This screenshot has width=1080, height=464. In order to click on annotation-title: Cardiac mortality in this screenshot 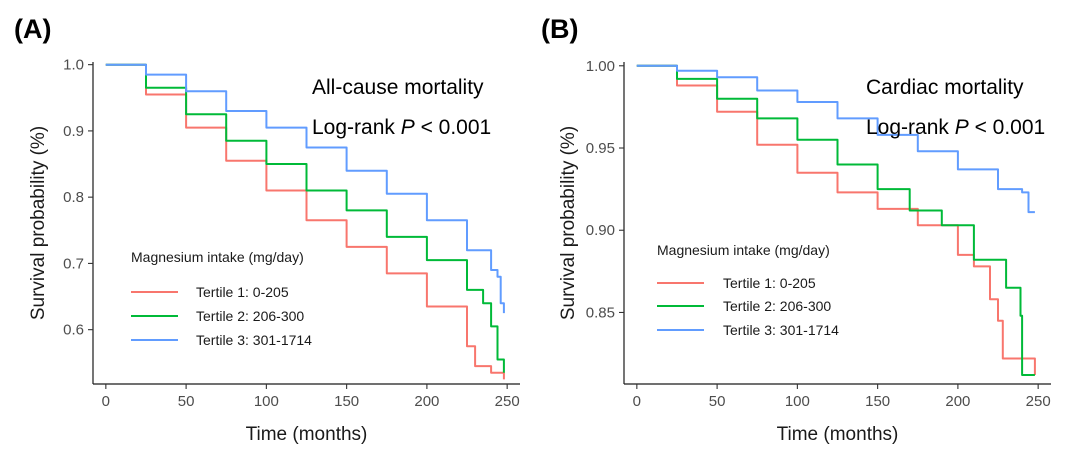, I will do `click(945, 87)`.